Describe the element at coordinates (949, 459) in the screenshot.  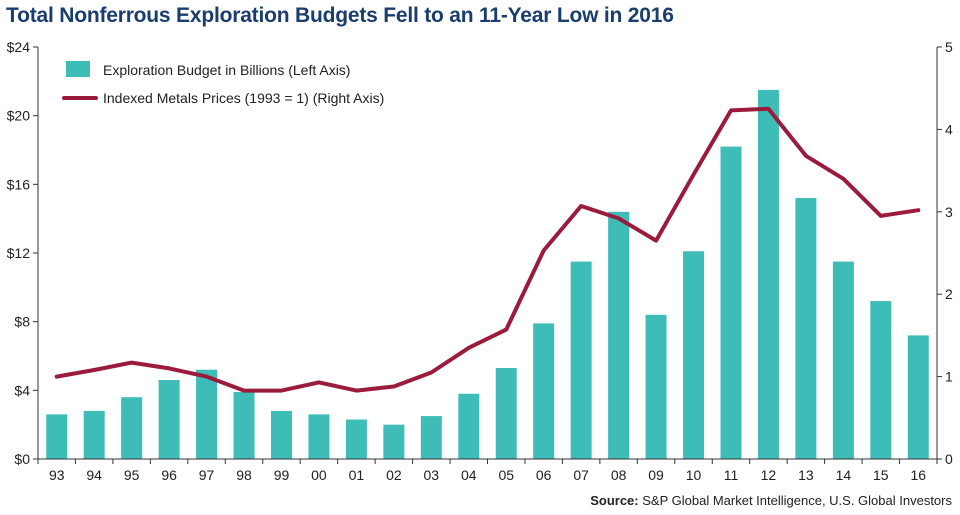
I see `right-tick-label: 0` at that location.